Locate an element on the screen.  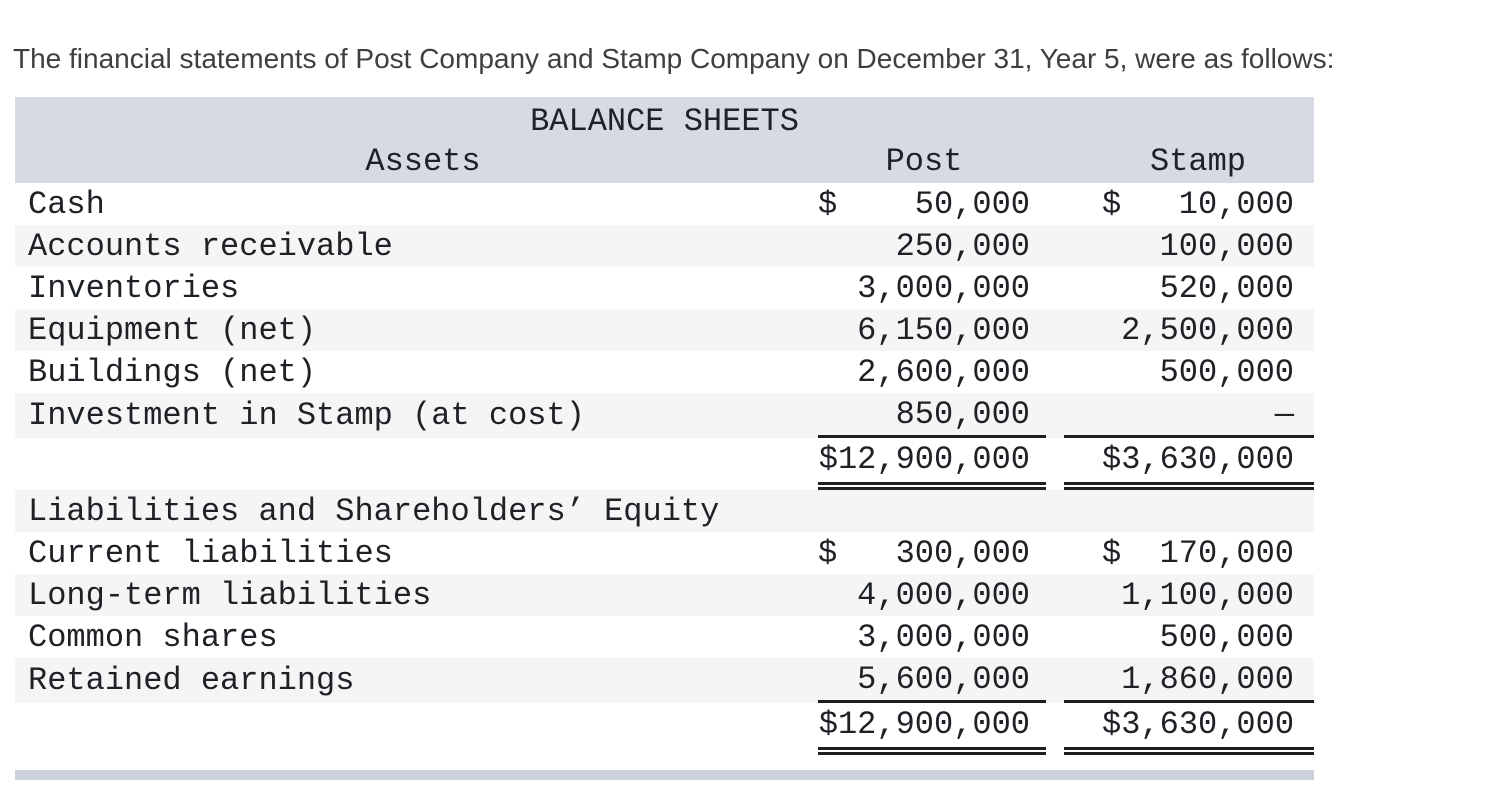
stamp-value: — is located at coordinates (1284, 414).